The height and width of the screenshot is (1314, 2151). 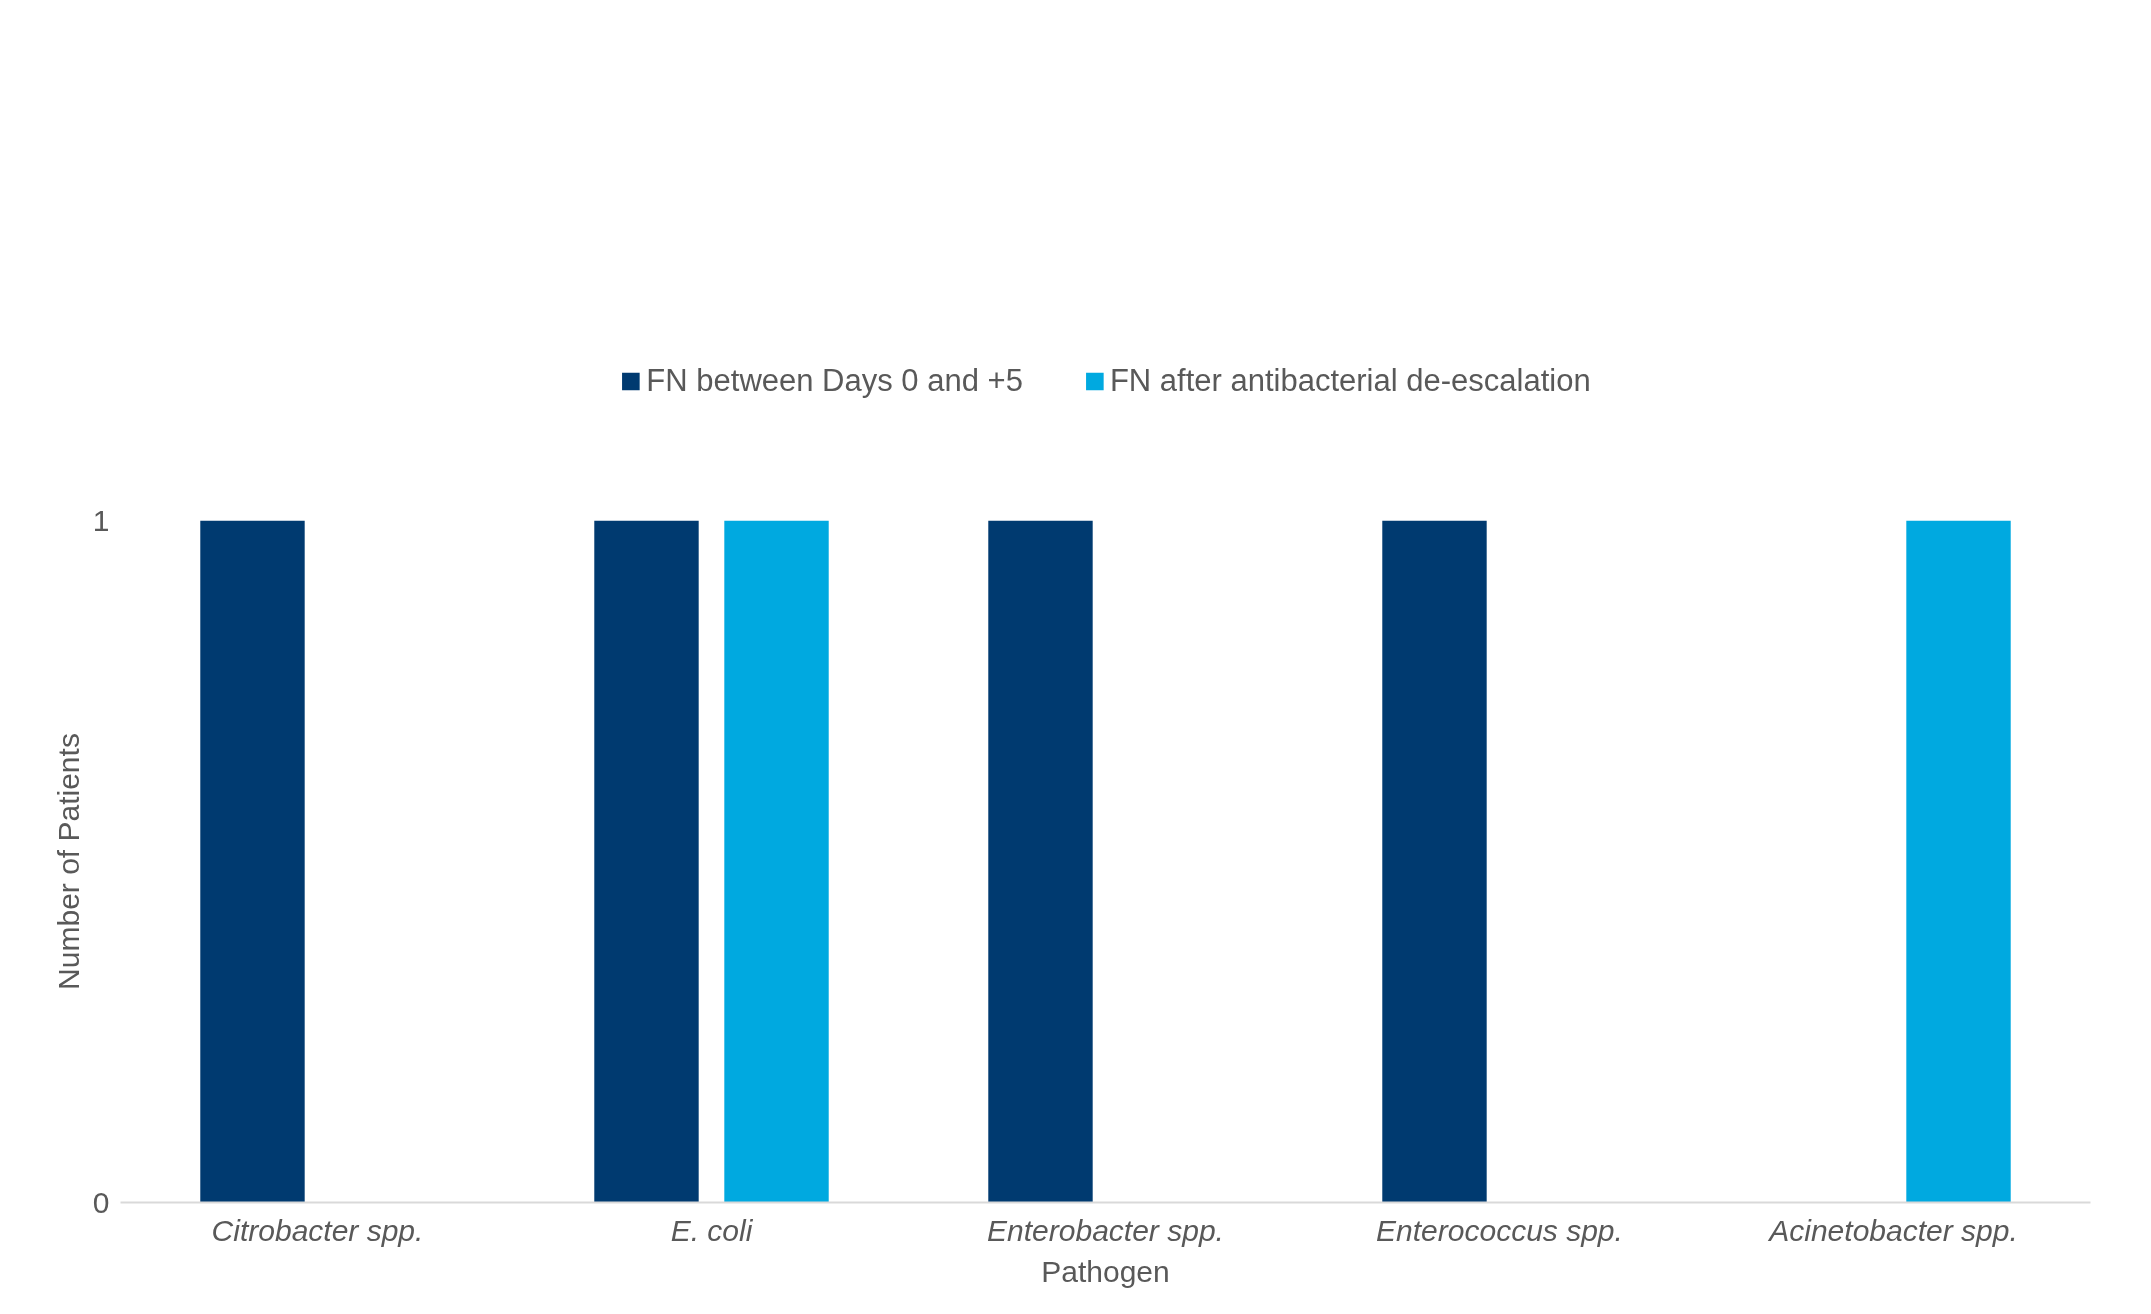 I want to click on y-tick-label: 1, so click(x=101, y=520).